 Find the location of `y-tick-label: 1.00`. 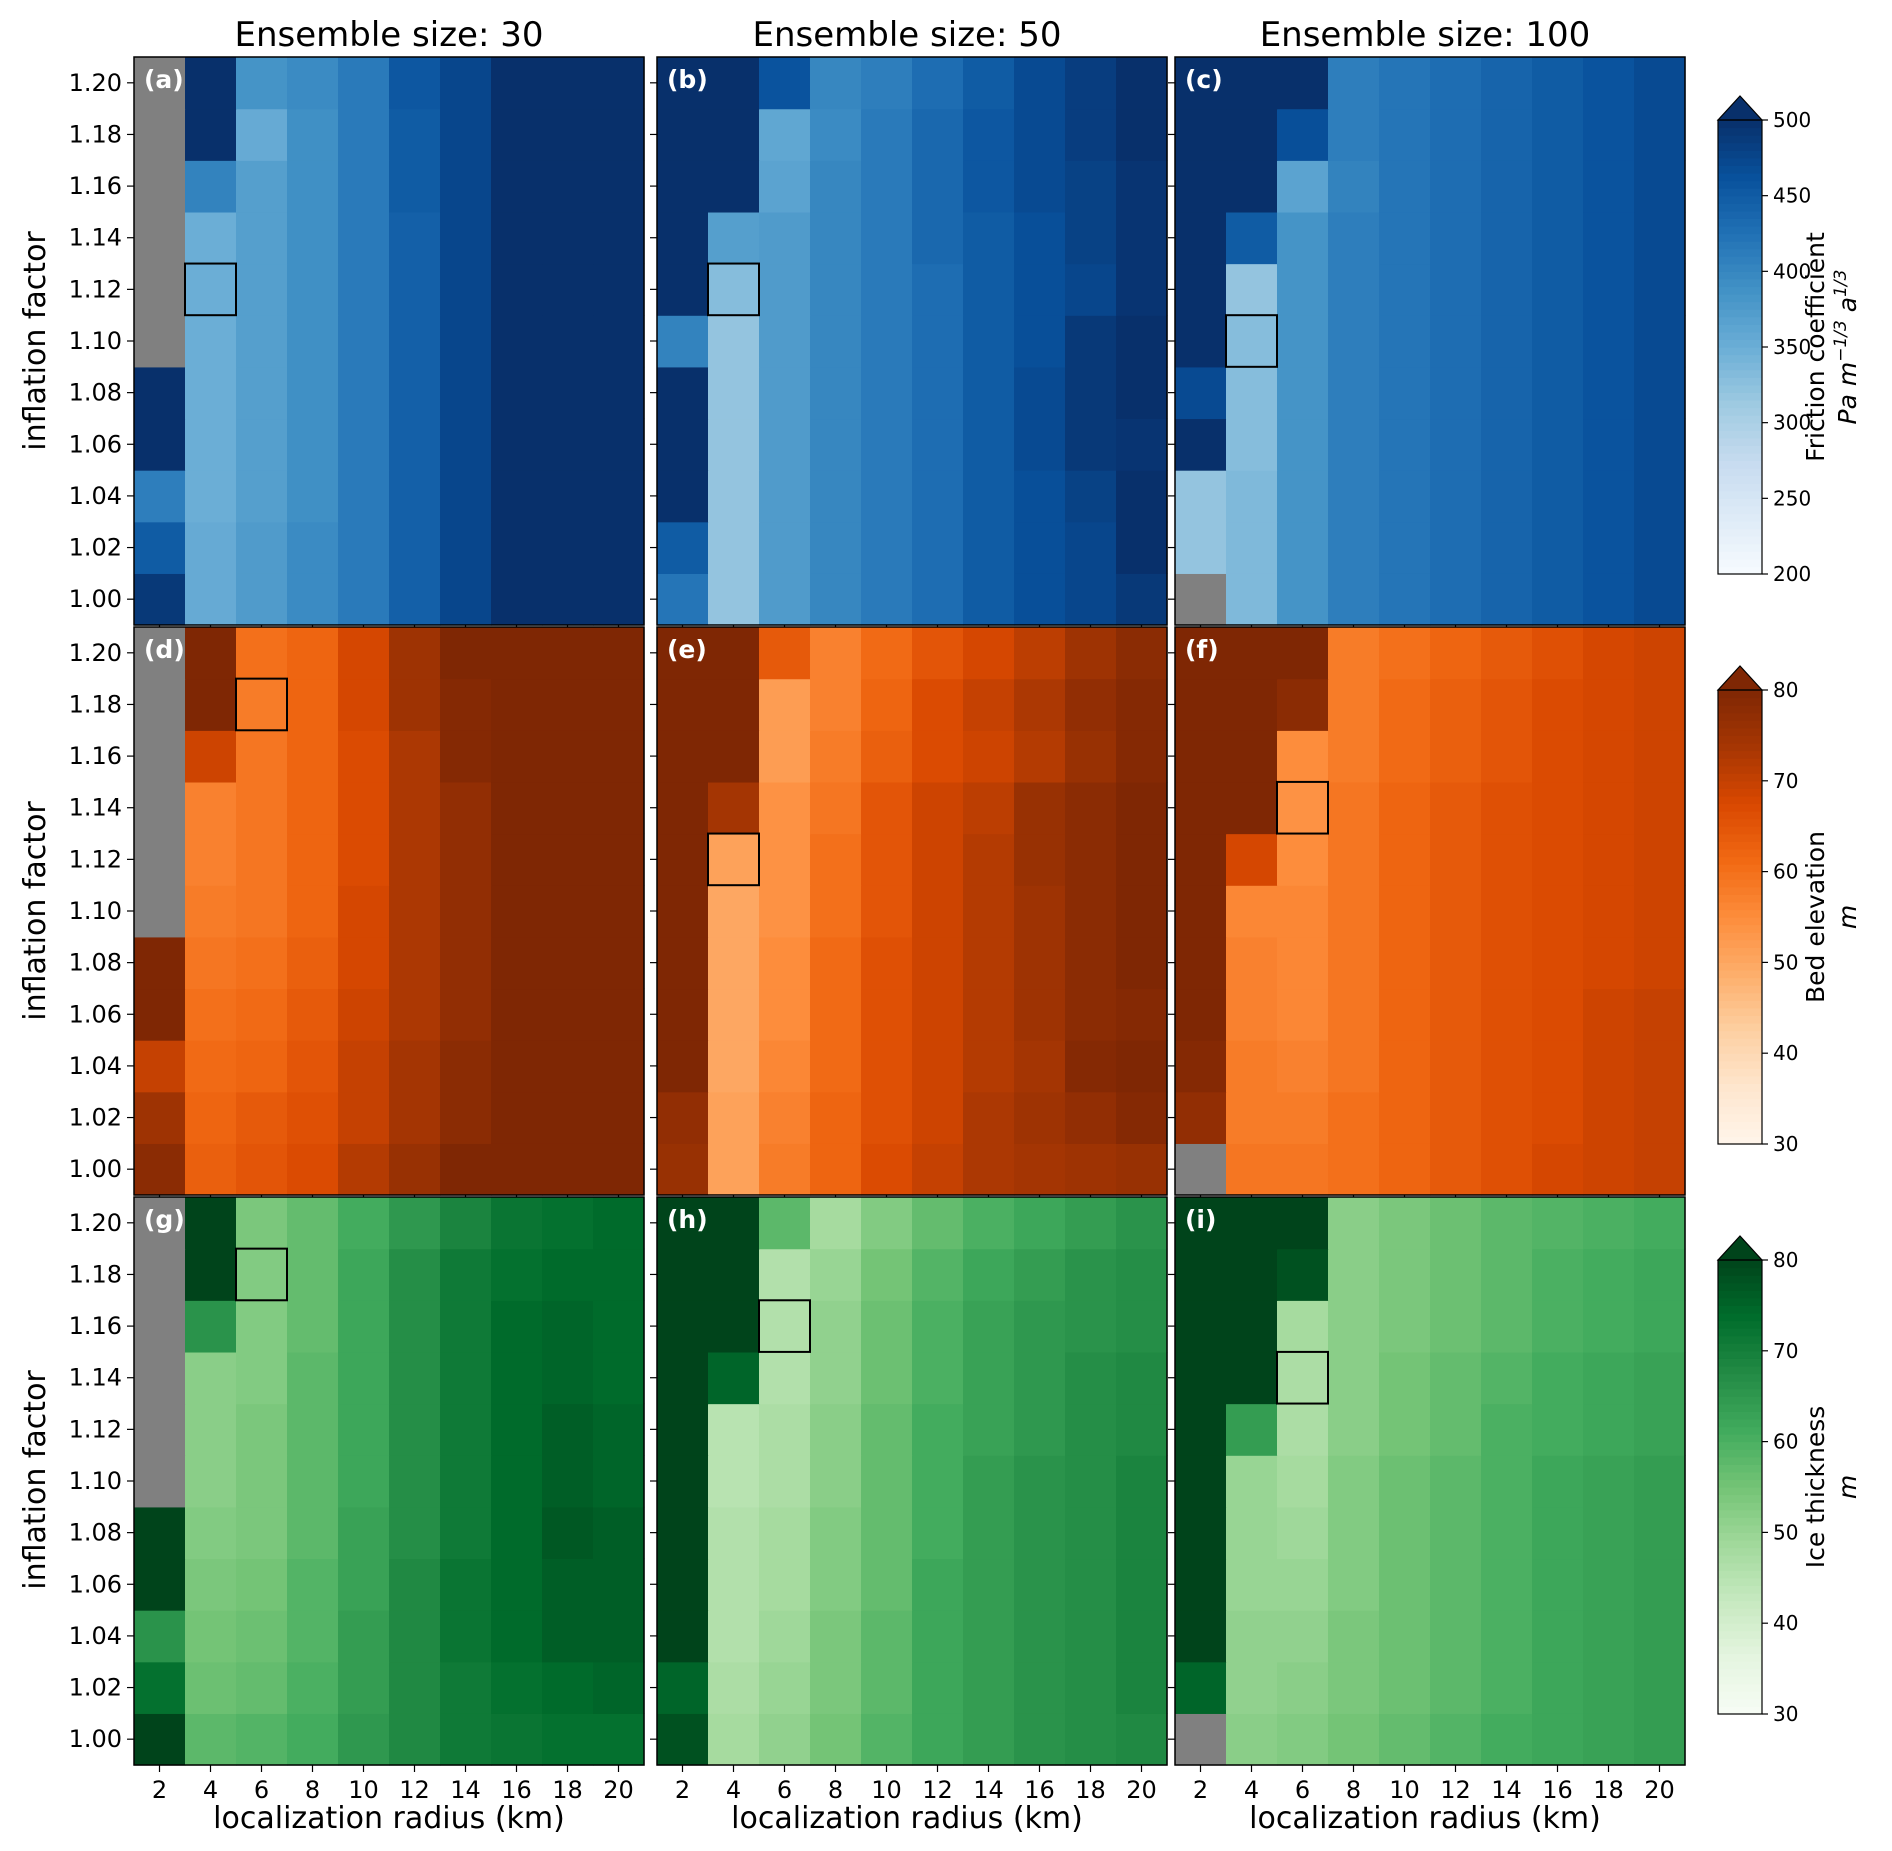

y-tick-label: 1.00 is located at coordinates (95, 1739).